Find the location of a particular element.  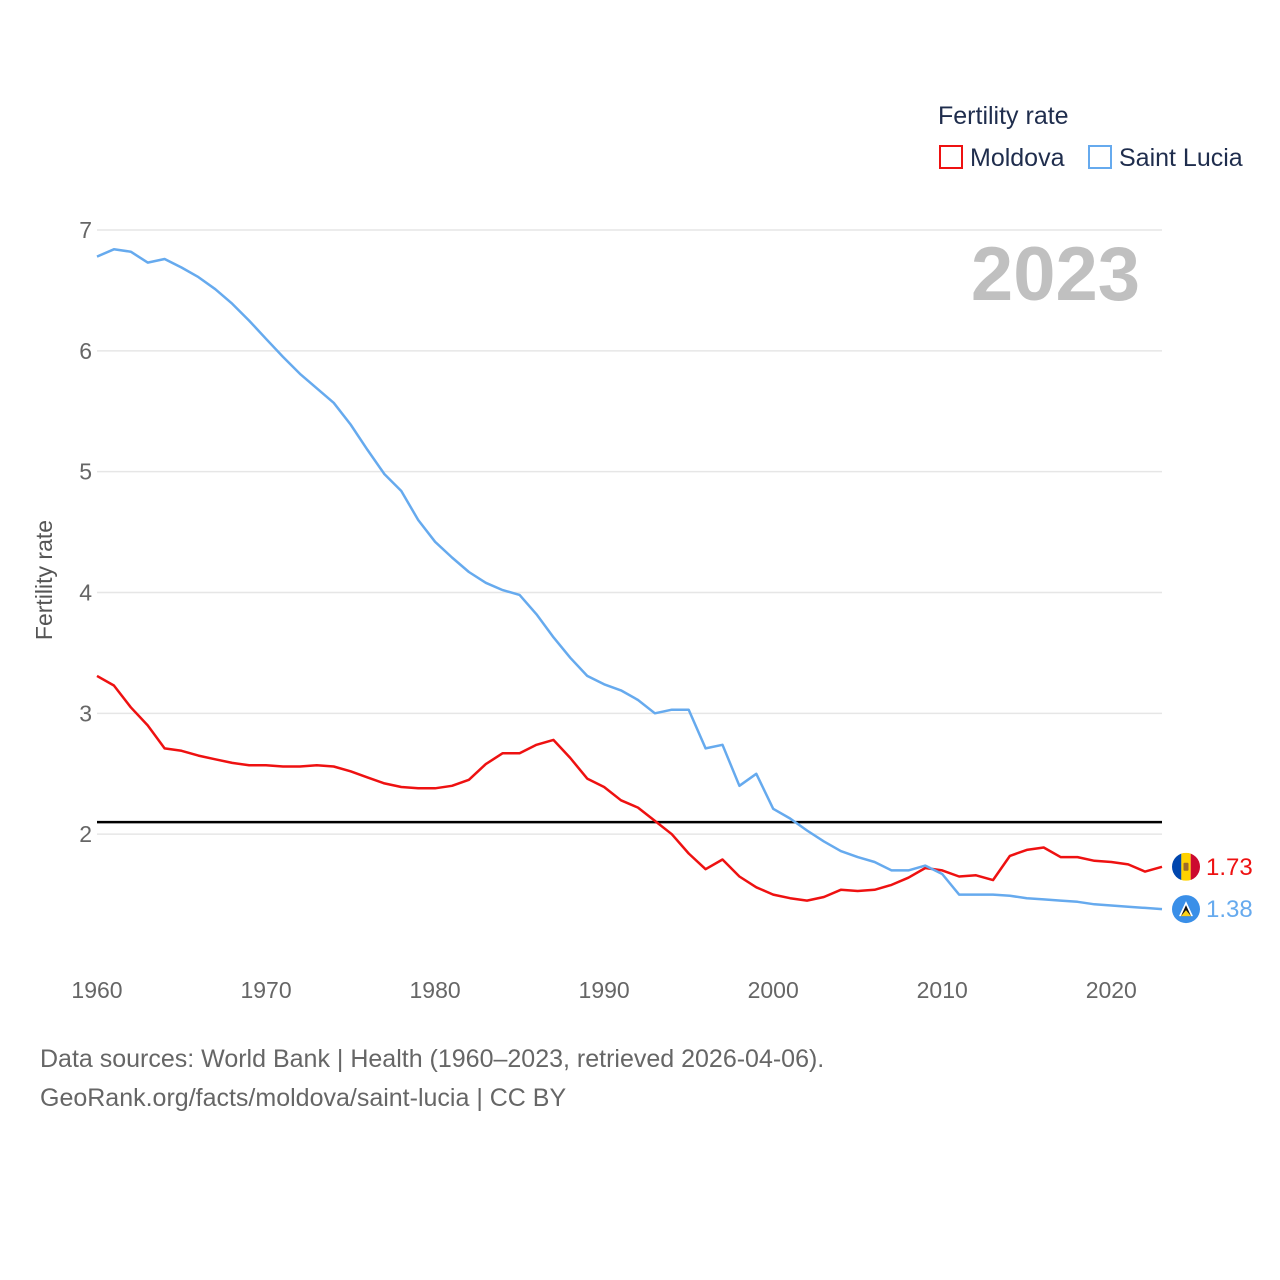

y-tick-label-3: 3 is located at coordinates (85, 713).